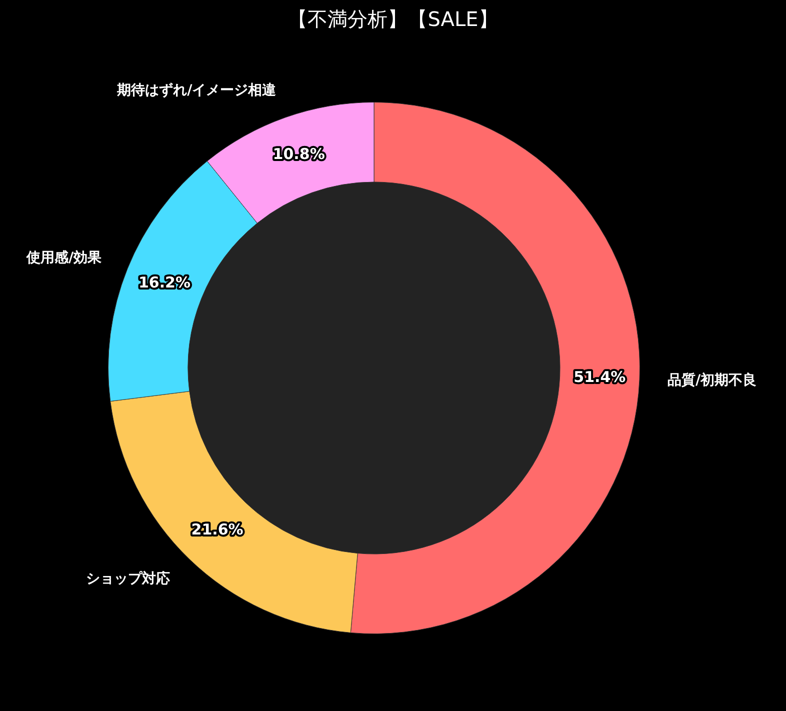  Describe the element at coordinates (128, 579) in the screenshot. I see `slice-label: ショップ対応` at that location.